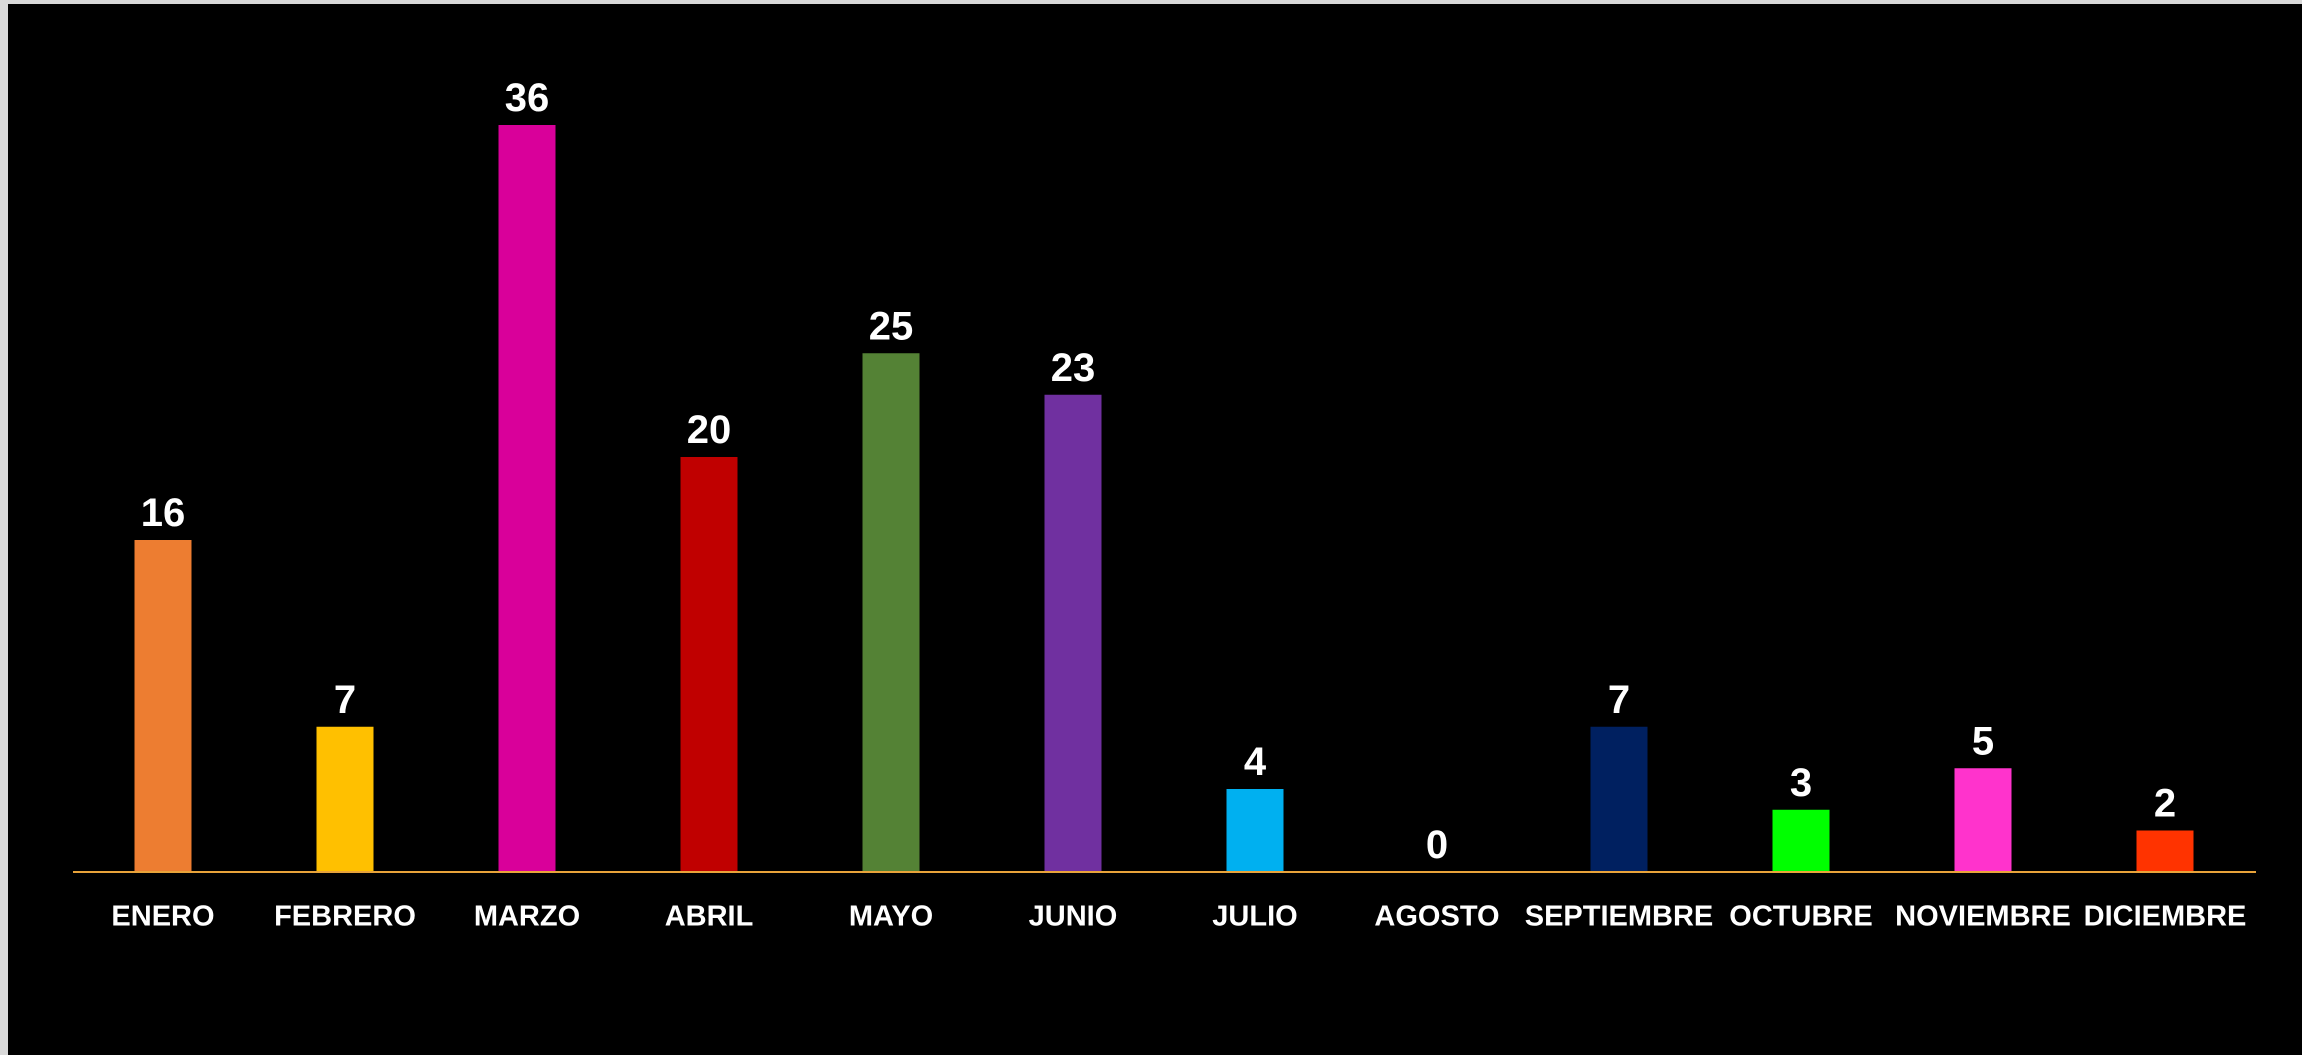 Image resolution: width=2302 pixels, height=1055 pixels. I want to click on x-tick-label: NOVIEMBRE, so click(1983, 917).